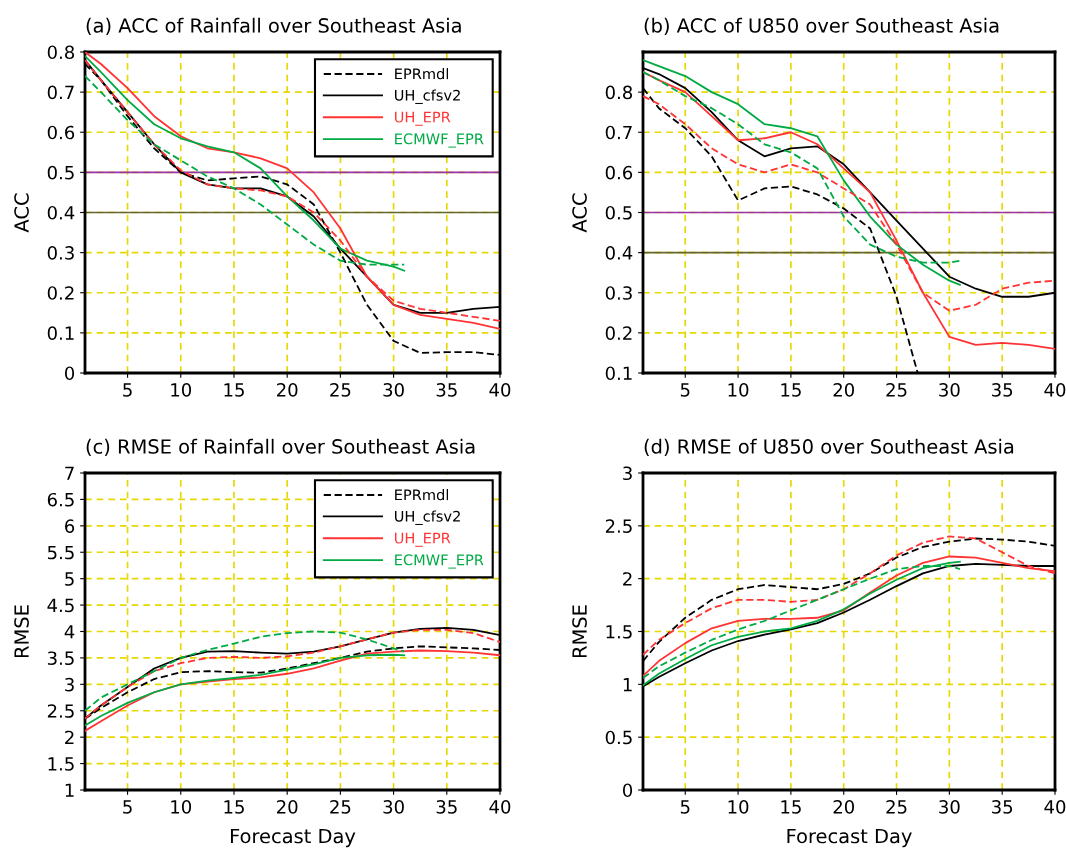 This screenshot has height=855, width=1066. Describe the element at coordinates (70, 526) in the screenshot. I see `y-tick-label: 6` at that location.